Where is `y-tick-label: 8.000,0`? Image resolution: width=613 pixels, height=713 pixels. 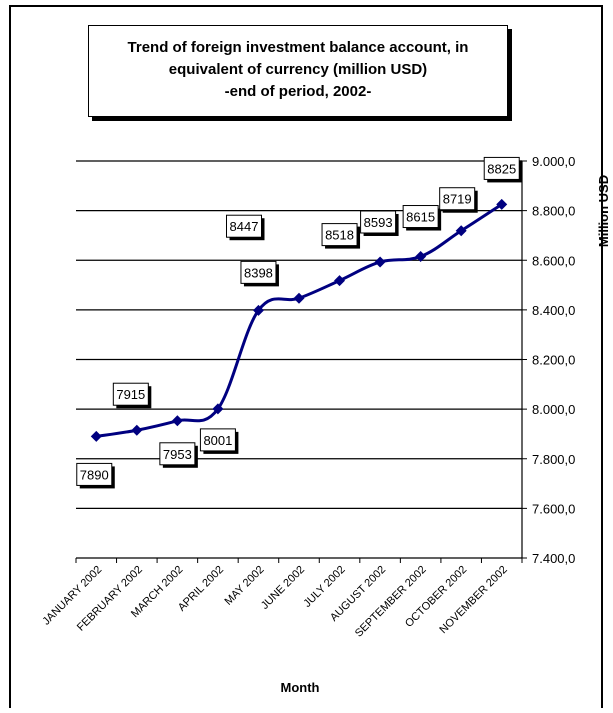
y-tick-label: 8.000,0 is located at coordinates (553, 409).